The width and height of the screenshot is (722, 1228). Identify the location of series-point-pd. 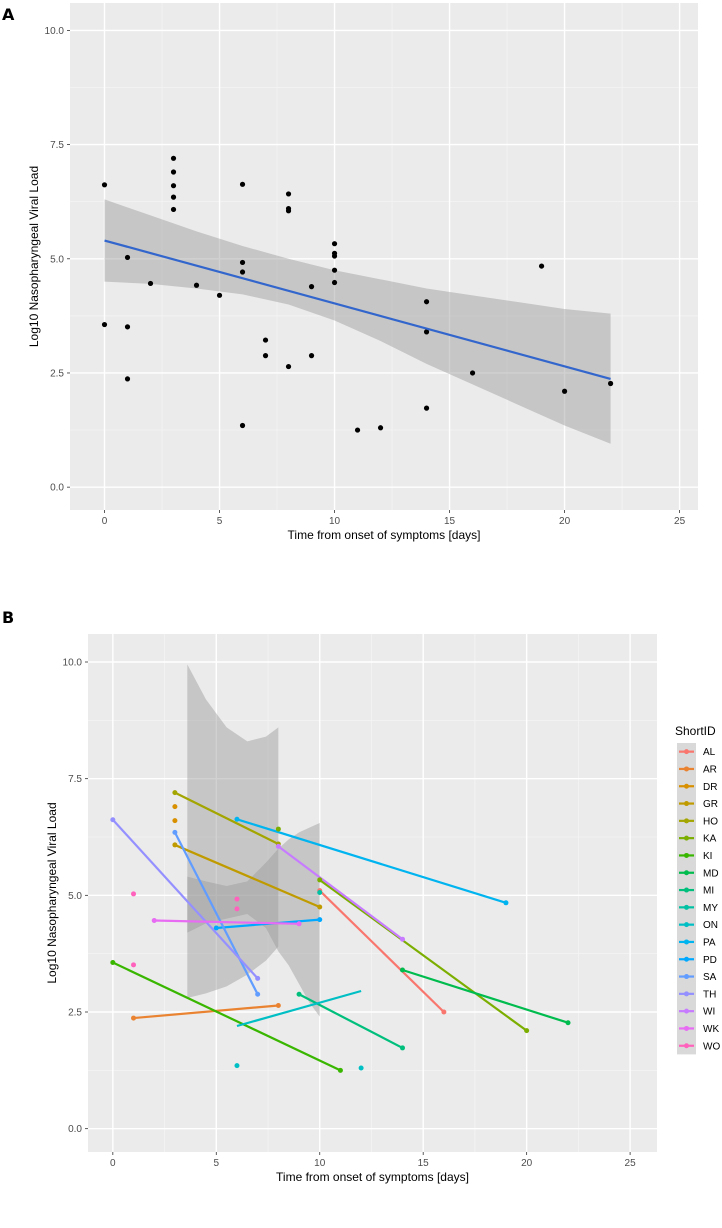
(216, 928).